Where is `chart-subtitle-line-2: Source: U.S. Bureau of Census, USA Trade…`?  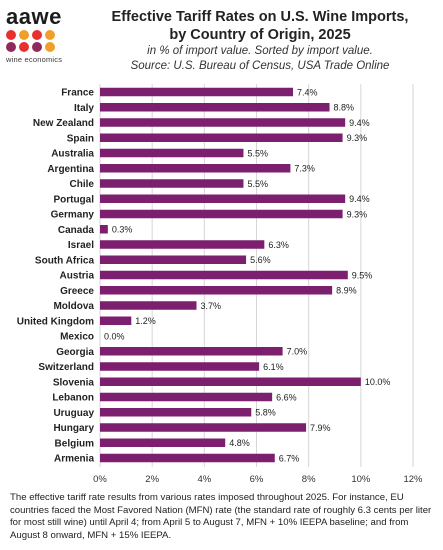
chart-subtitle-line-2: Source: U.S. Bureau of Census, USA Trade… is located at coordinates (260, 66).